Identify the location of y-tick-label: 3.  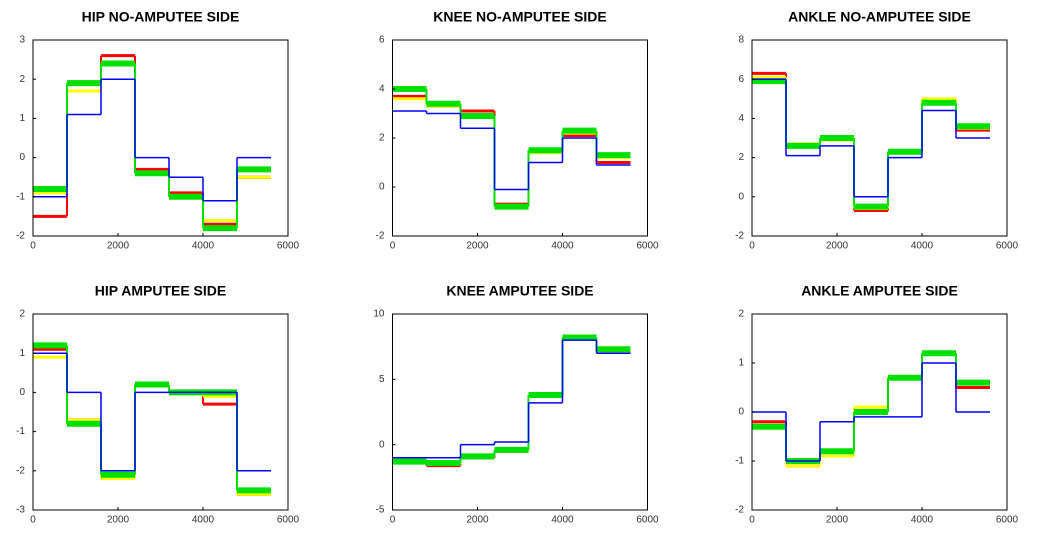
(22, 40).